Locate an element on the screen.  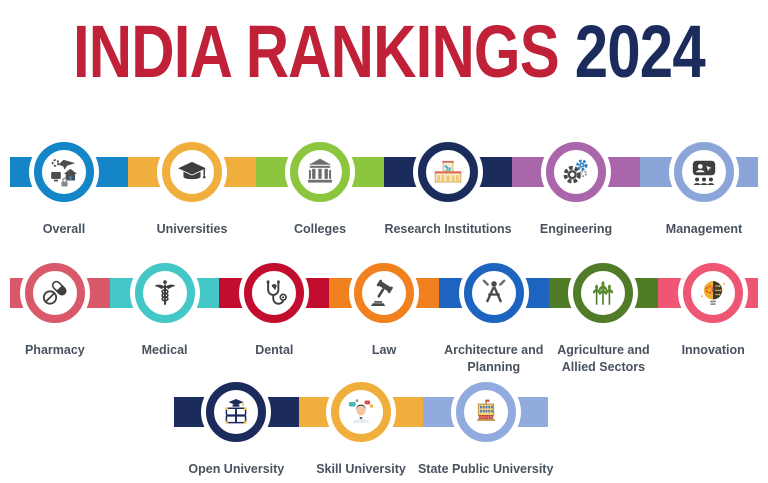
category-item-engineering: Engineering is located at coordinates (576, 189).